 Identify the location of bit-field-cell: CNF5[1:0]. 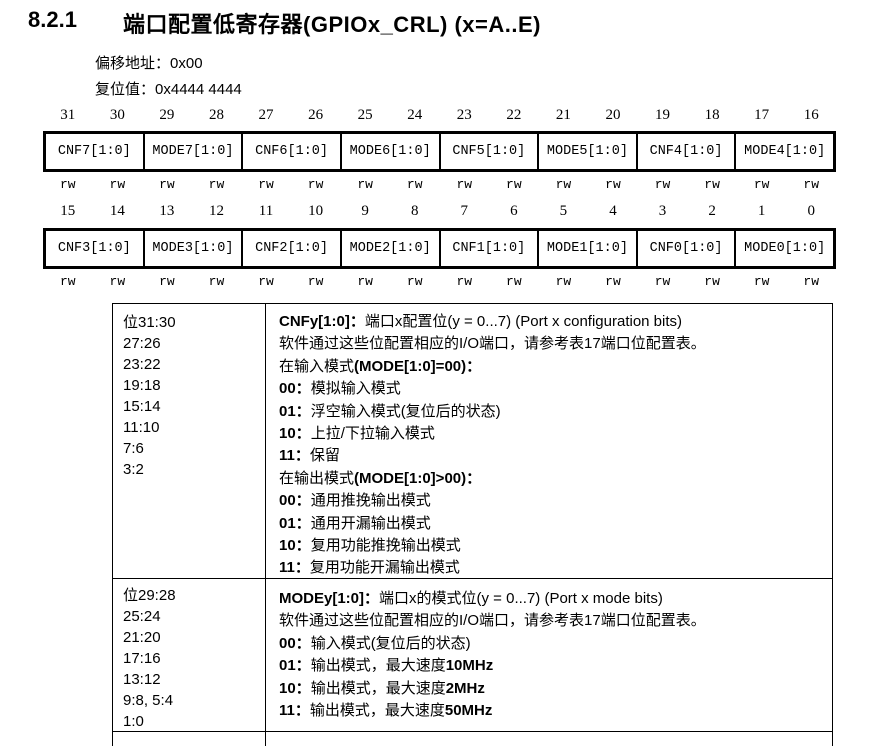
(490, 151).